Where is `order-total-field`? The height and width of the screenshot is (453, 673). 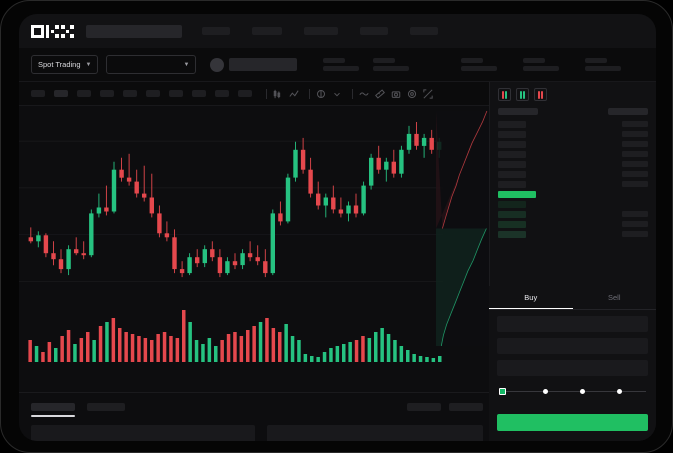
order-total-field is located at coordinates (572, 368).